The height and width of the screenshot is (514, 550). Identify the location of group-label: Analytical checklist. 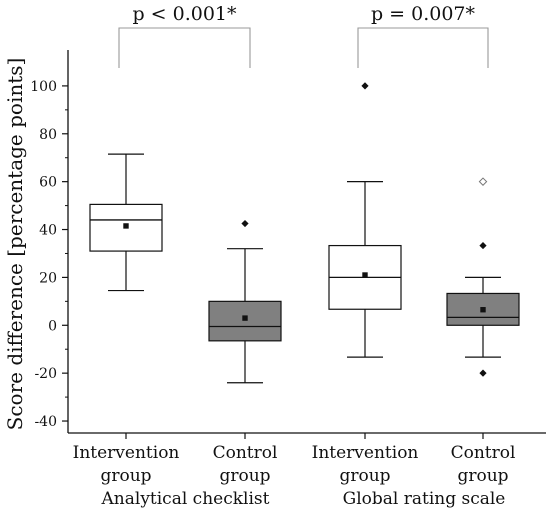
(185, 499).